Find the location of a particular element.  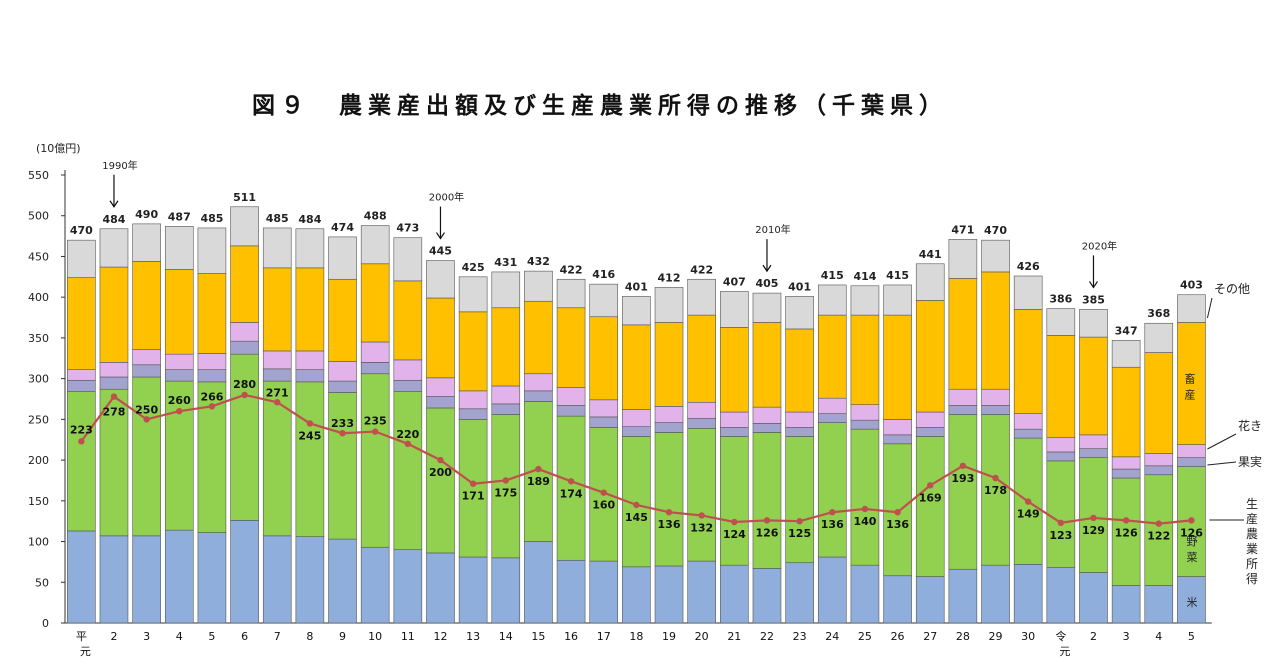

bar-total-label: 511 is located at coordinates (244, 197).